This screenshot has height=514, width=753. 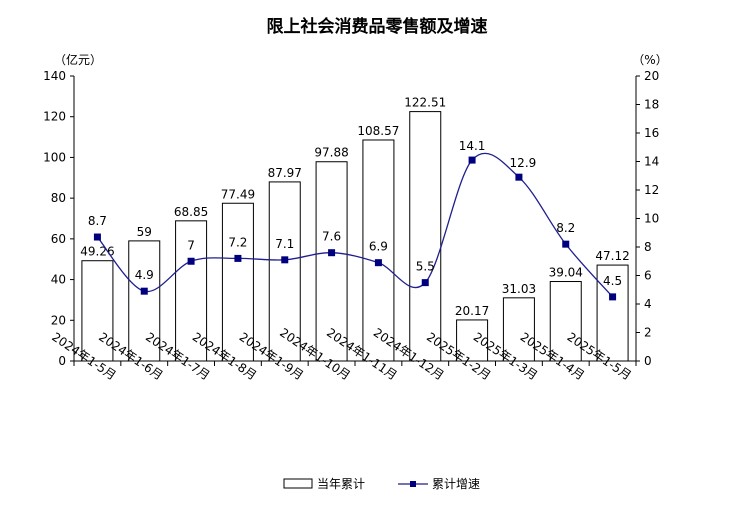 What do you see at coordinates (651, 219) in the screenshot?
I see `right-tick-label: 10` at bounding box center [651, 219].